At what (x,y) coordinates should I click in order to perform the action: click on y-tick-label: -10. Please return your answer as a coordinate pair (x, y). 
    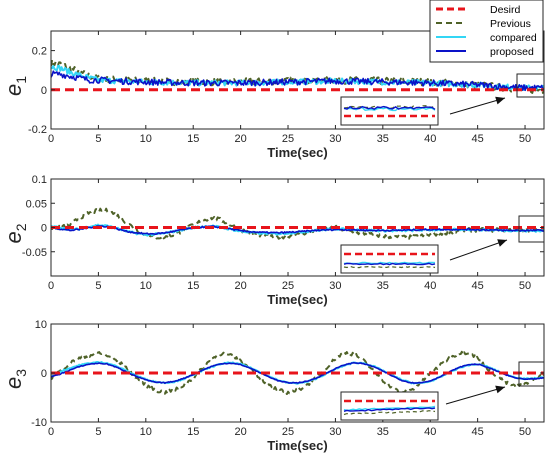
    Looking at the image, I should click on (39, 423).